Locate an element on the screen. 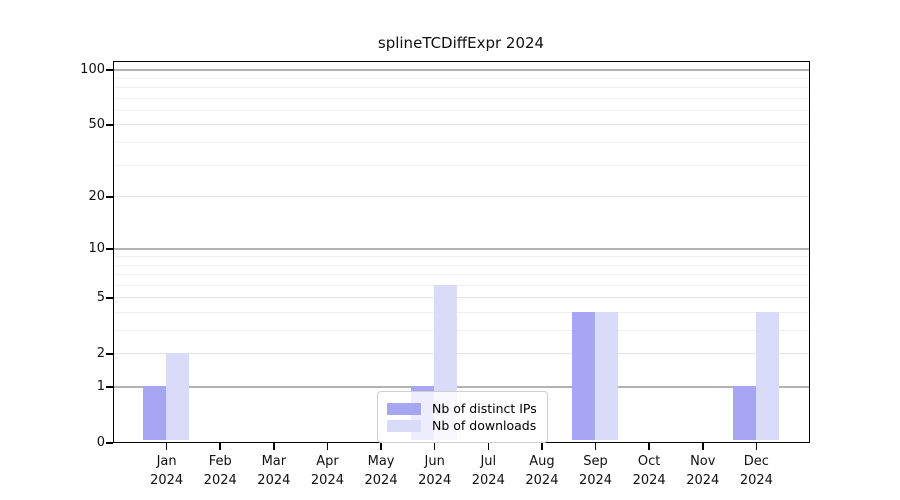 The width and height of the screenshot is (900, 500). legend-entry: Nb of downloads is located at coordinates (462, 425).